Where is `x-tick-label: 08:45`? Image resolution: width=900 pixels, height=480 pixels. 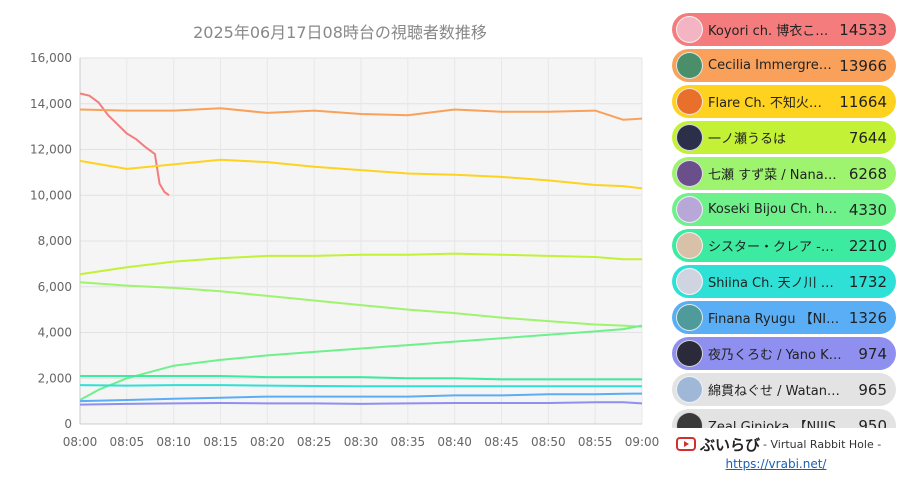
x-tick-label: 08:45 is located at coordinates (501, 442).